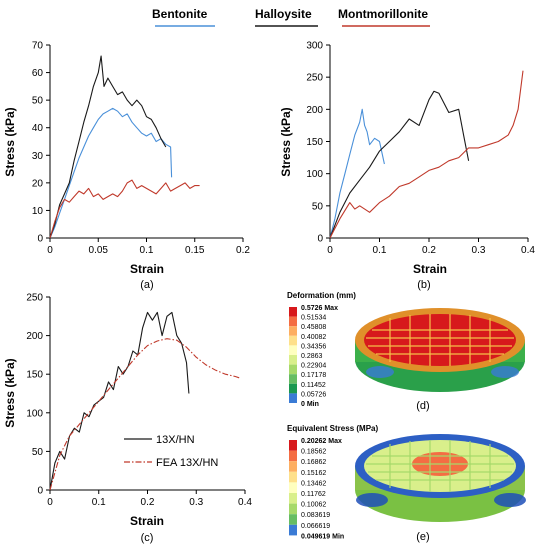 The width and height of the screenshot is (541, 550). I want to click on colorbar-e-title: Equivalent Stress (MPa), so click(332, 428).